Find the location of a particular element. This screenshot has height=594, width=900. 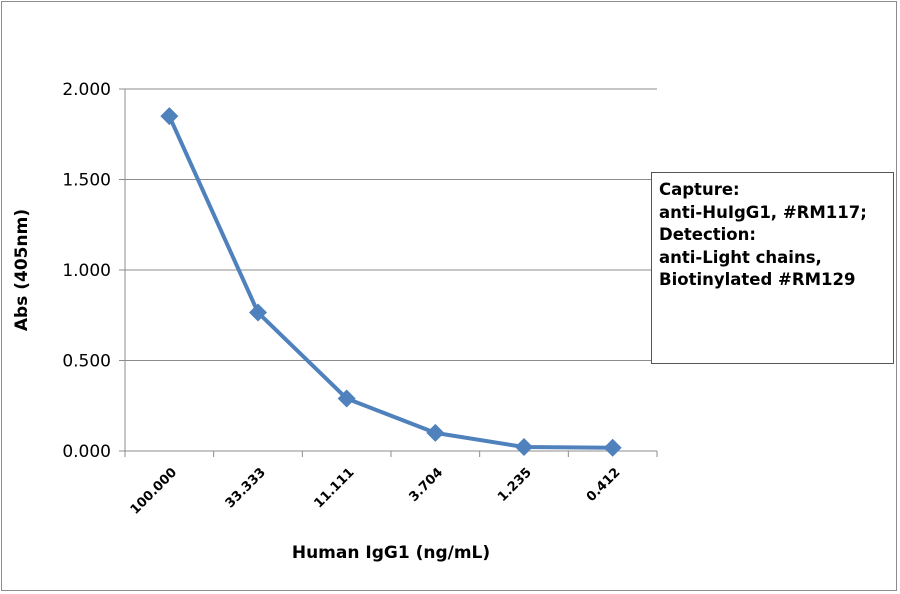

x-tick-label: 1.235 is located at coordinates (515, 485).